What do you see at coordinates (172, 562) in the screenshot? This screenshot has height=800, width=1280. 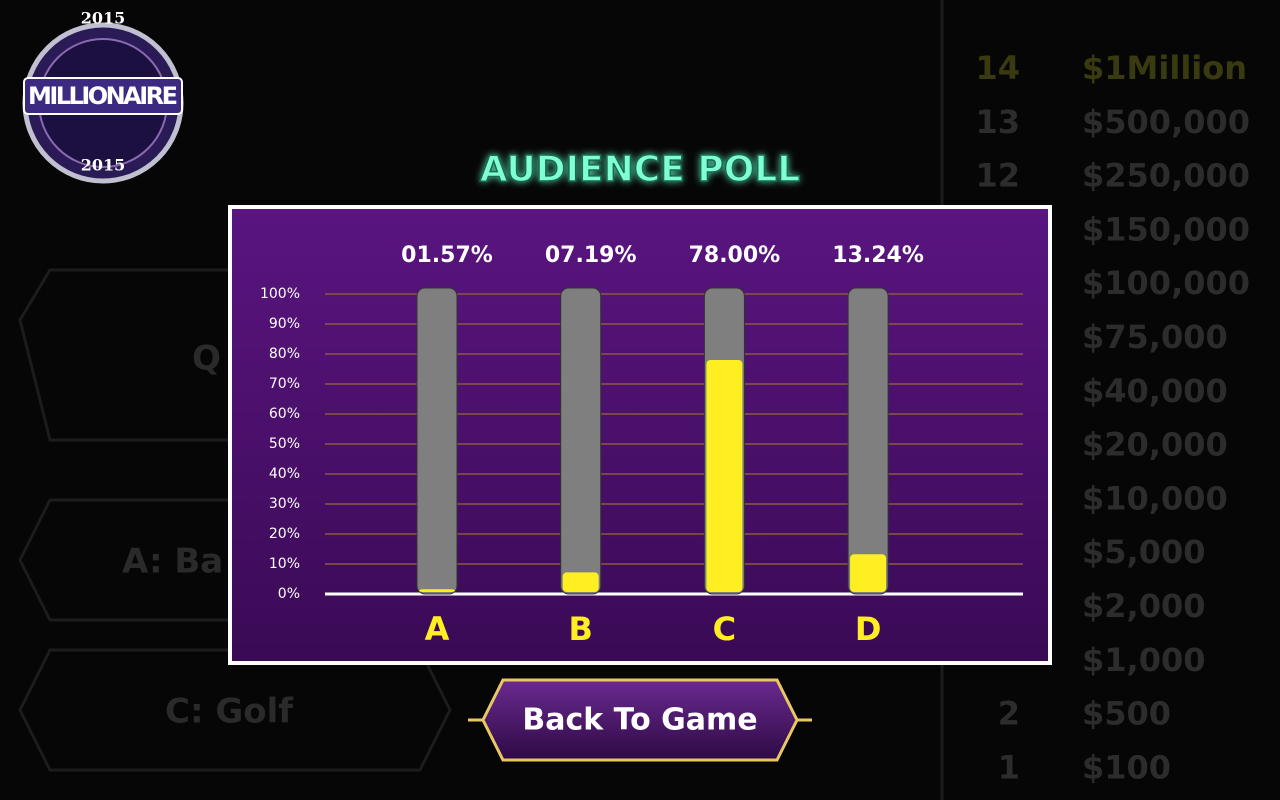 I see `answer-text: A: Ba` at bounding box center [172, 562].